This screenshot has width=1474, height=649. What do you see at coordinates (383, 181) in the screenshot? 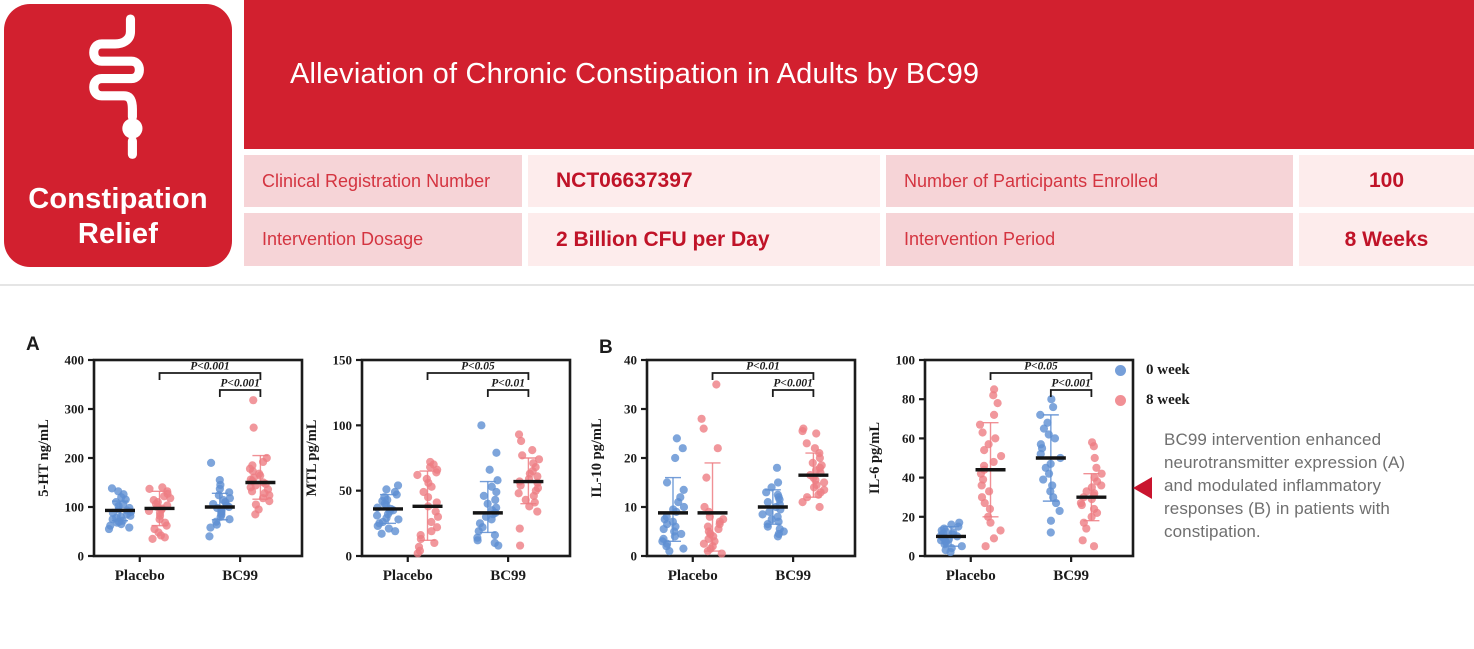
I see `table-label-clinical-registration-number: Clinical Registration Number` at bounding box center [383, 181].